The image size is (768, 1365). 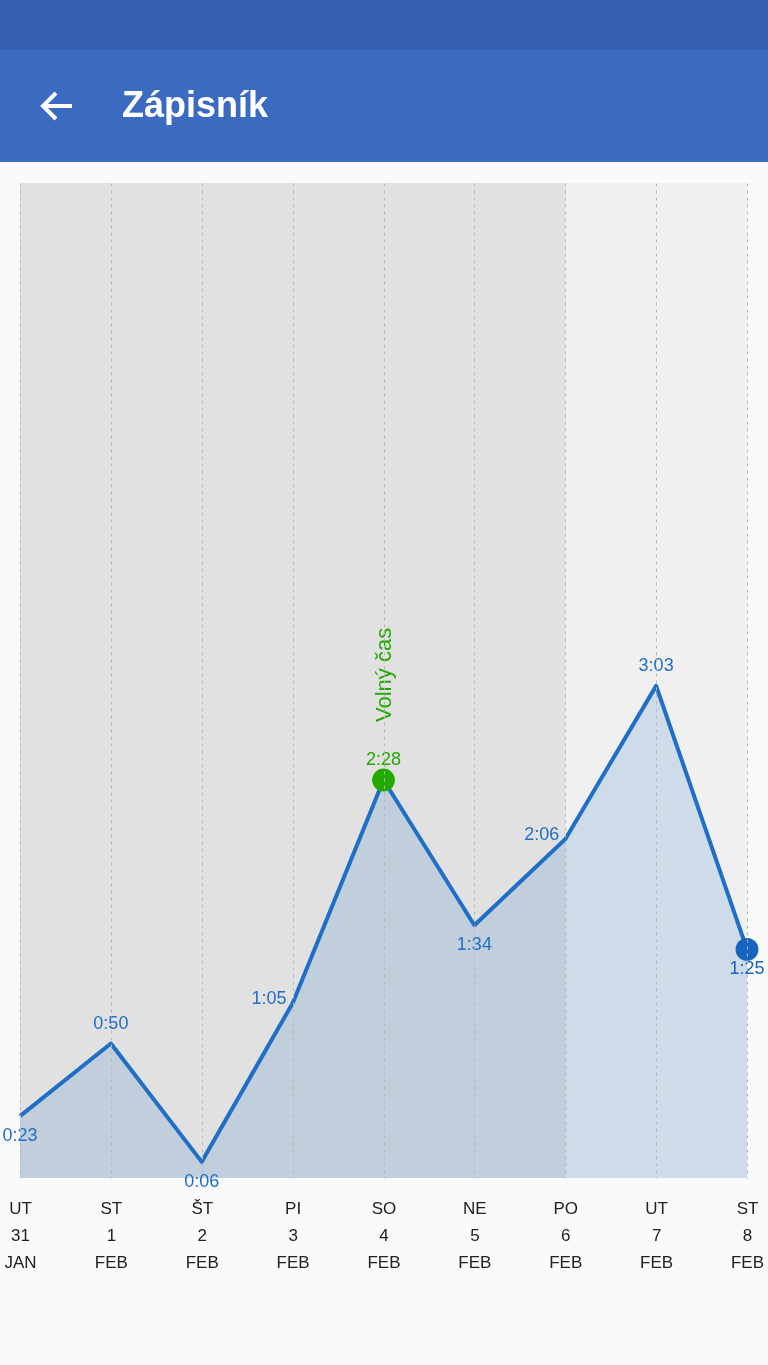 What do you see at coordinates (20, 1135) in the screenshot?
I see `data-label: 0:23` at bounding box center [20, 1135].